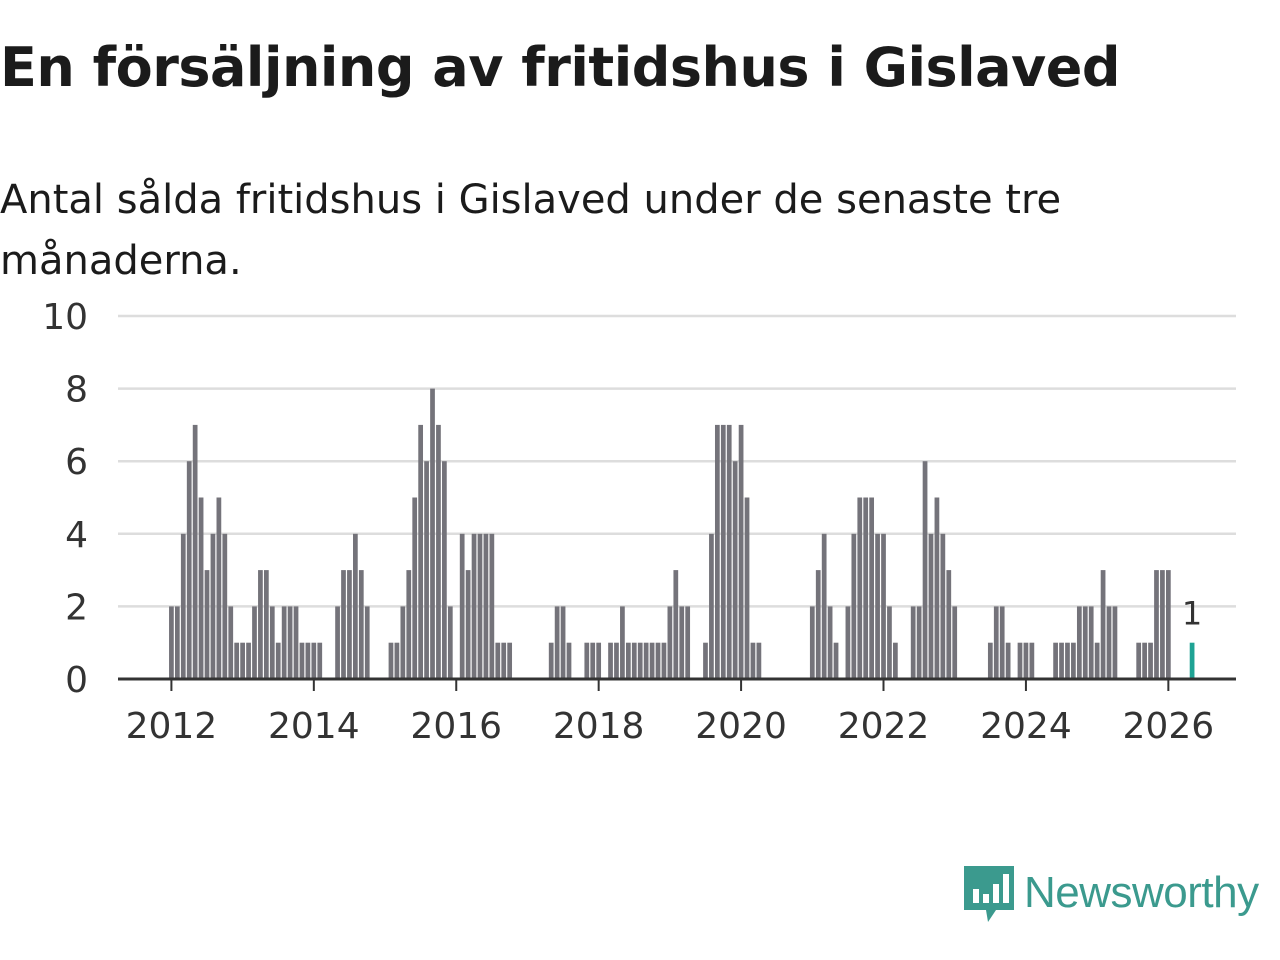  What do you see at coordinates (1192, 660) in the screenshot?
I see `bar-highlight` at bounding box center [1192, 660].